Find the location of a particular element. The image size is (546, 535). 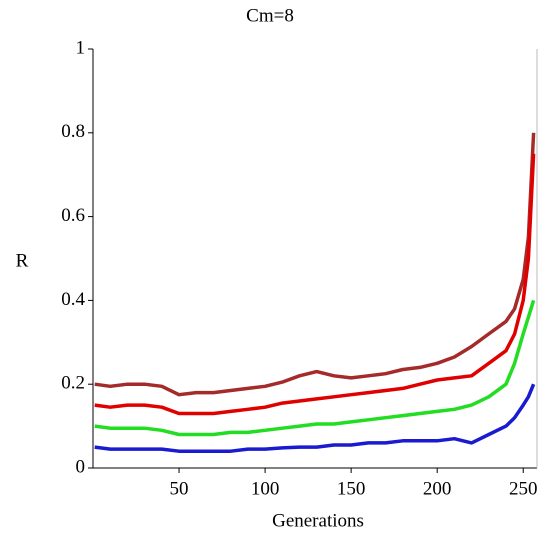

x-axis-label: Generations is located at coordinates (318, 520).